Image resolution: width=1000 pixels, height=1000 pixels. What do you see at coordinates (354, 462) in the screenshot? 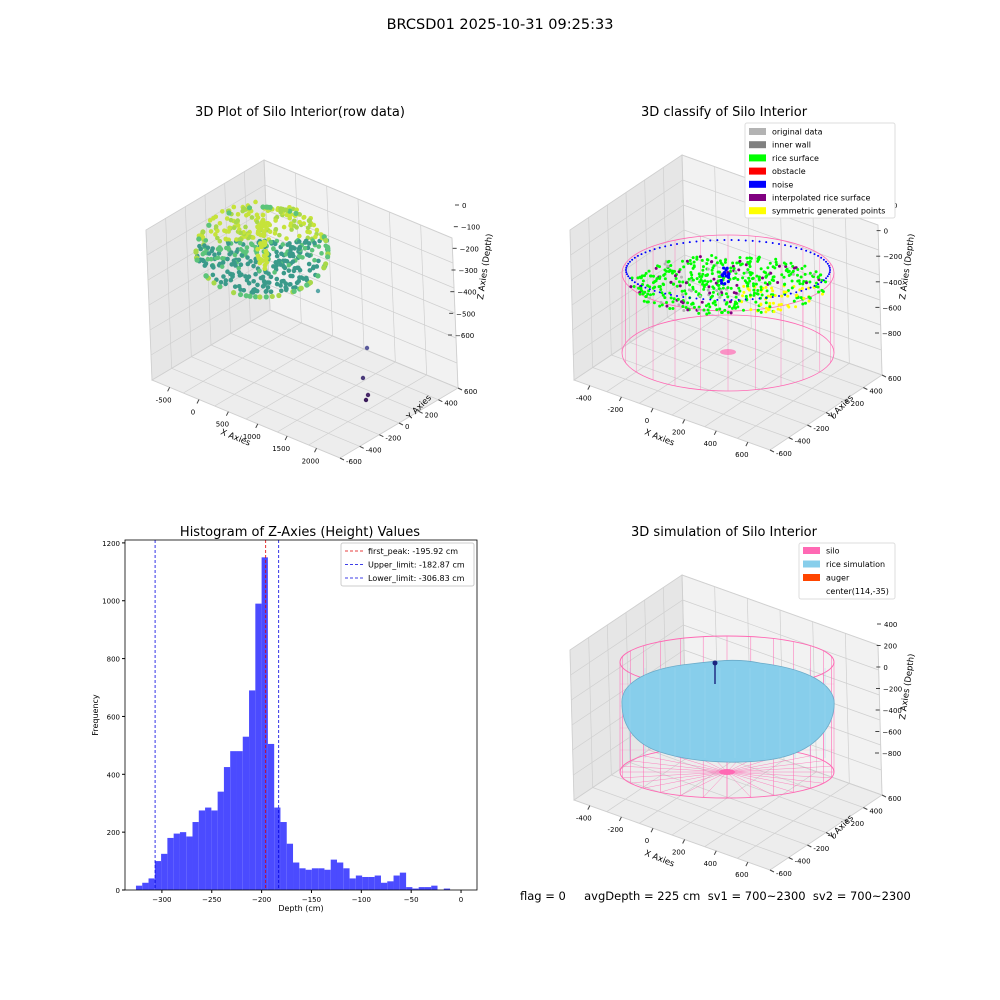
I see `y-tick-label: -600` at bounding box center [354, 462].